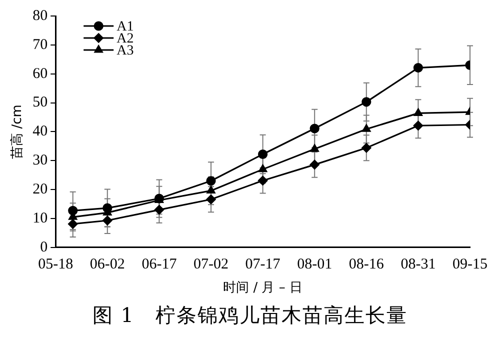 Image resolution: width=500 pixels, height=339 pixels. What do you see at coordinates (40, 132) in the screenshot?
I see `y-tick-label: 40` at bounding box center [40, 132].